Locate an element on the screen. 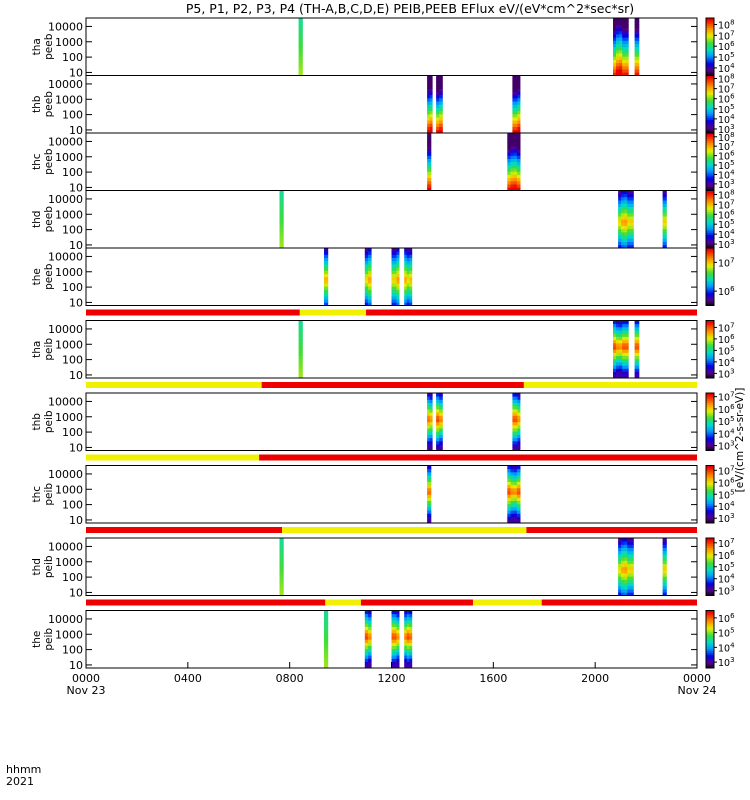 This screenshot has width=750, height=800. y-tick-label: 1000 is located at coordinates (69, 417).